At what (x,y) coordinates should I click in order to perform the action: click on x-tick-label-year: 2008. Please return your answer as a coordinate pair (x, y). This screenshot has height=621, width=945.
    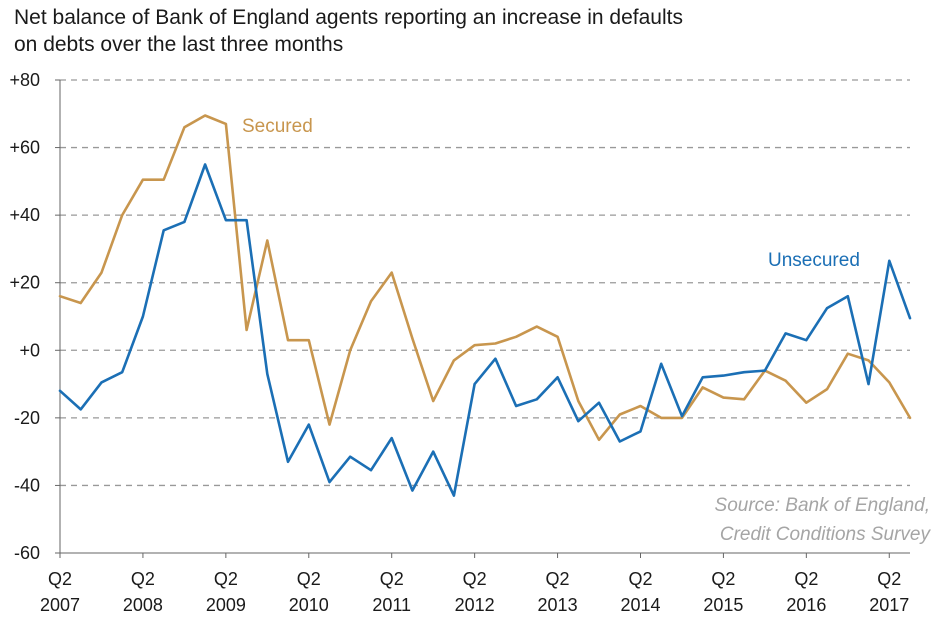
    Looking at the image, I should click on (143, 605).